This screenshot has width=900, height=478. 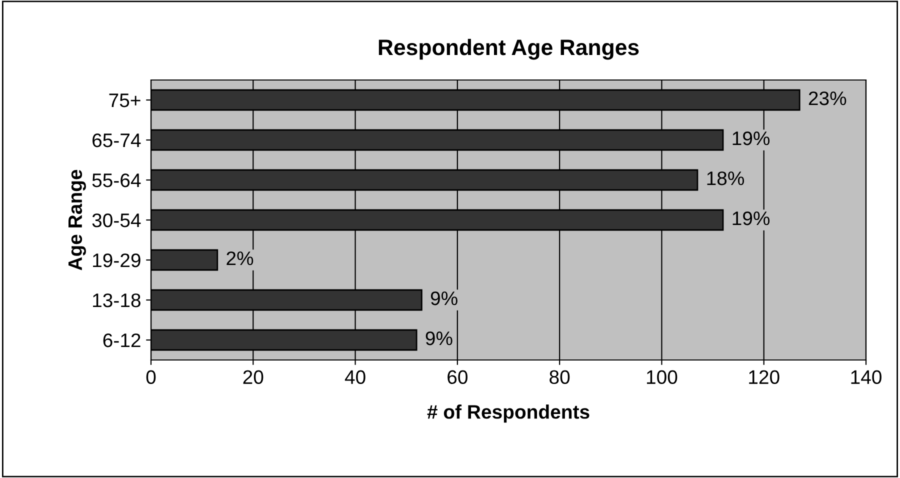 I want to click on x-tick-label: 20, so click(x=253, y=377).